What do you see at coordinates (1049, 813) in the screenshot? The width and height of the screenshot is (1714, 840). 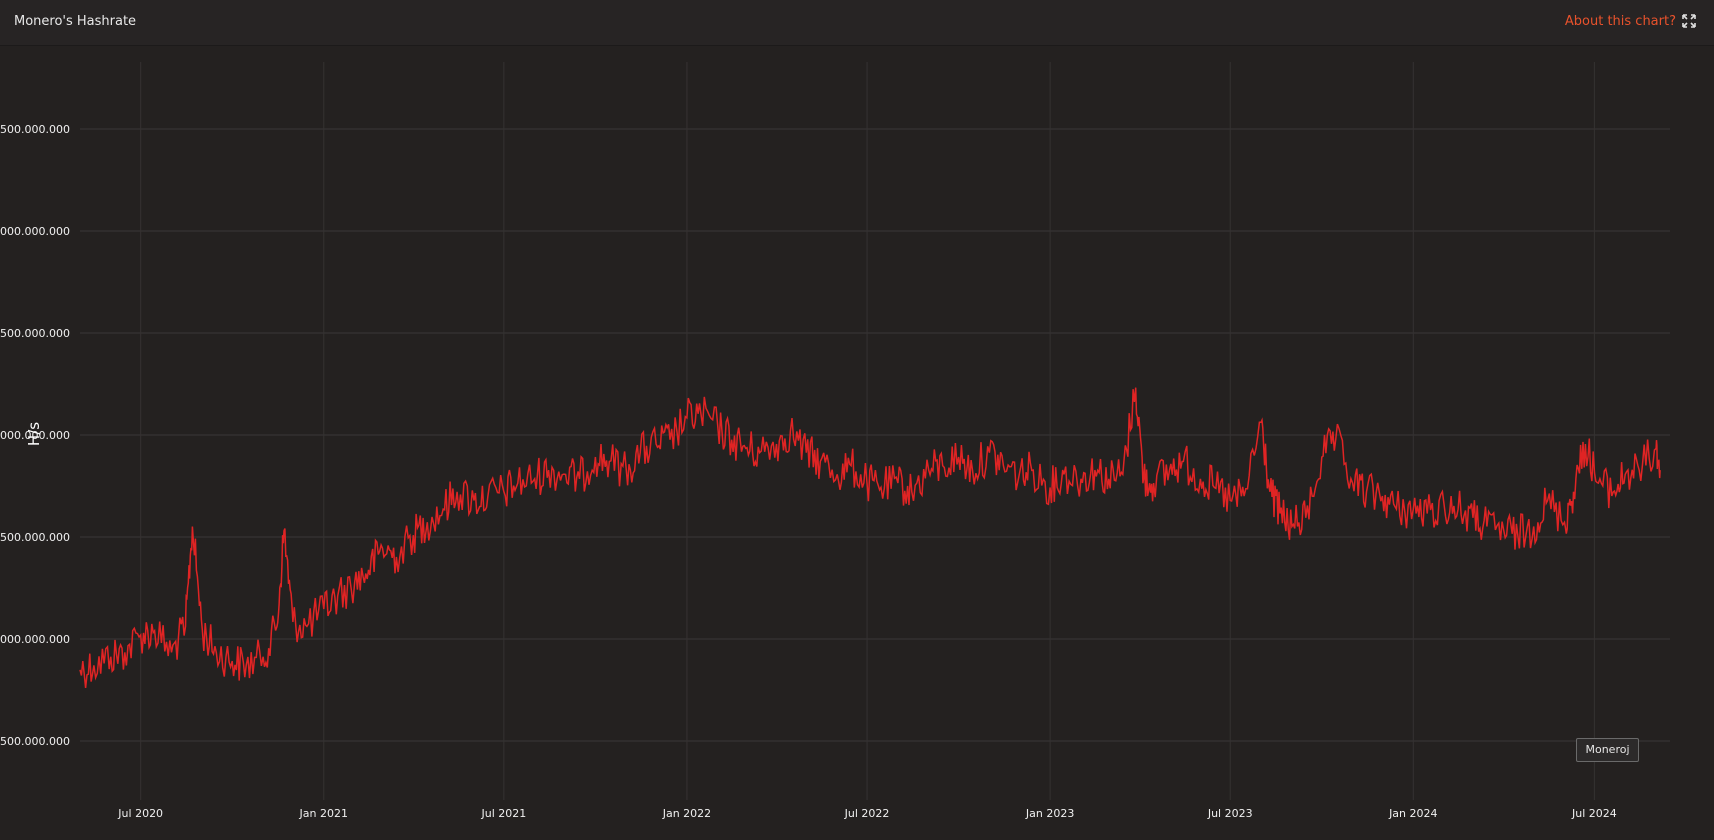 I see `x-tick-label: Jan 2023` at bounding box center [1049, 813].